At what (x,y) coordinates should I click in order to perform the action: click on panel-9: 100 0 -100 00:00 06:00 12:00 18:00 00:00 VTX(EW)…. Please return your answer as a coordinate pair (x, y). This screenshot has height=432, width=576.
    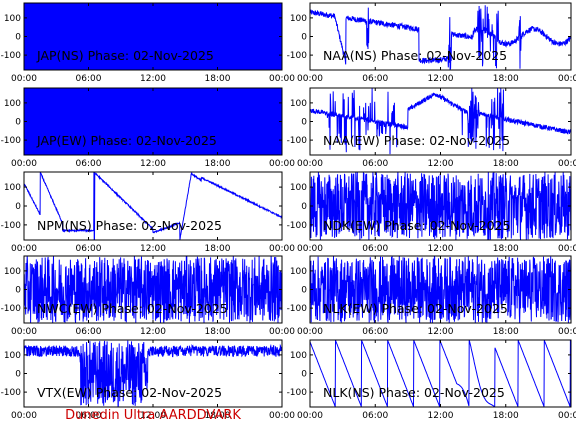
    Looking at the image, I should click on (148, 380).